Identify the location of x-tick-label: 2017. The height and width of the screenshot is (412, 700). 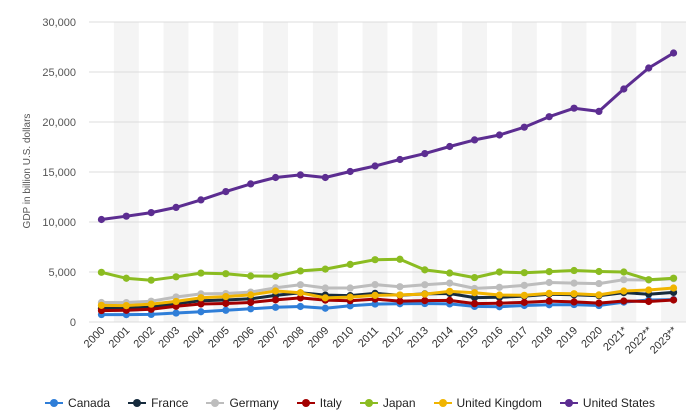
(518, 338).